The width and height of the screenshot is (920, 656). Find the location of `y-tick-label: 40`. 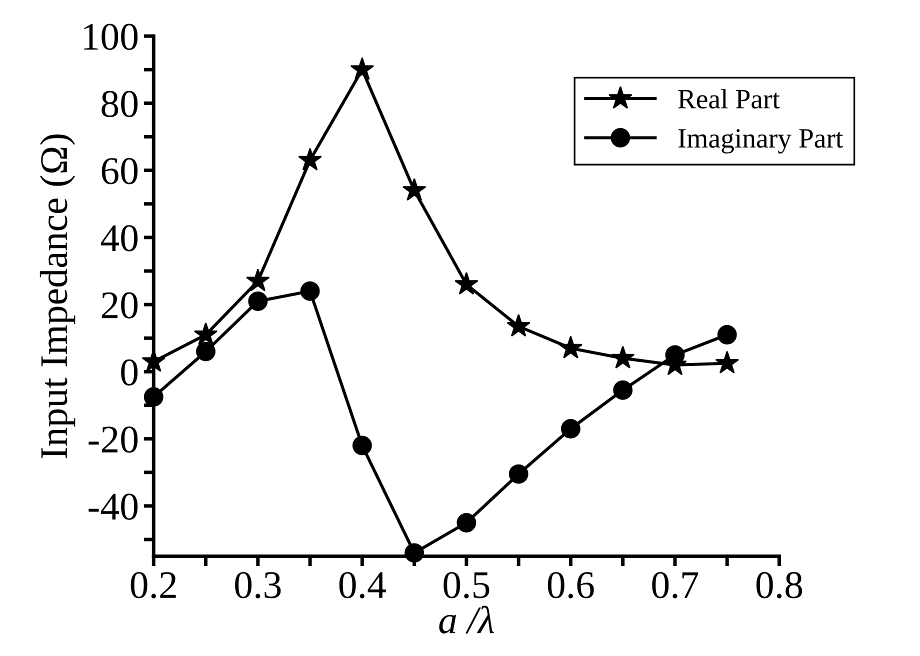

y-tick-label: 40 is located at coordinates (119, 238).